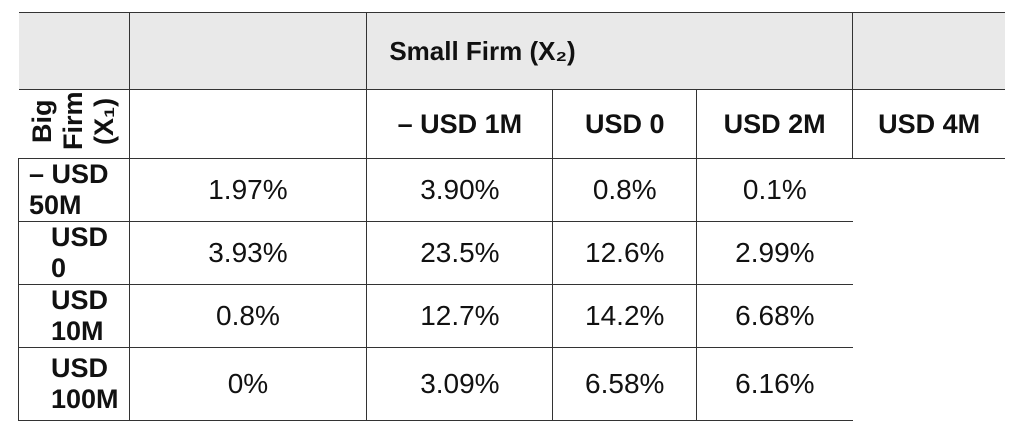  Describe the element at coordinates (459, 124) in the screenshot. I see `column-header: – USD 1M` at that location.